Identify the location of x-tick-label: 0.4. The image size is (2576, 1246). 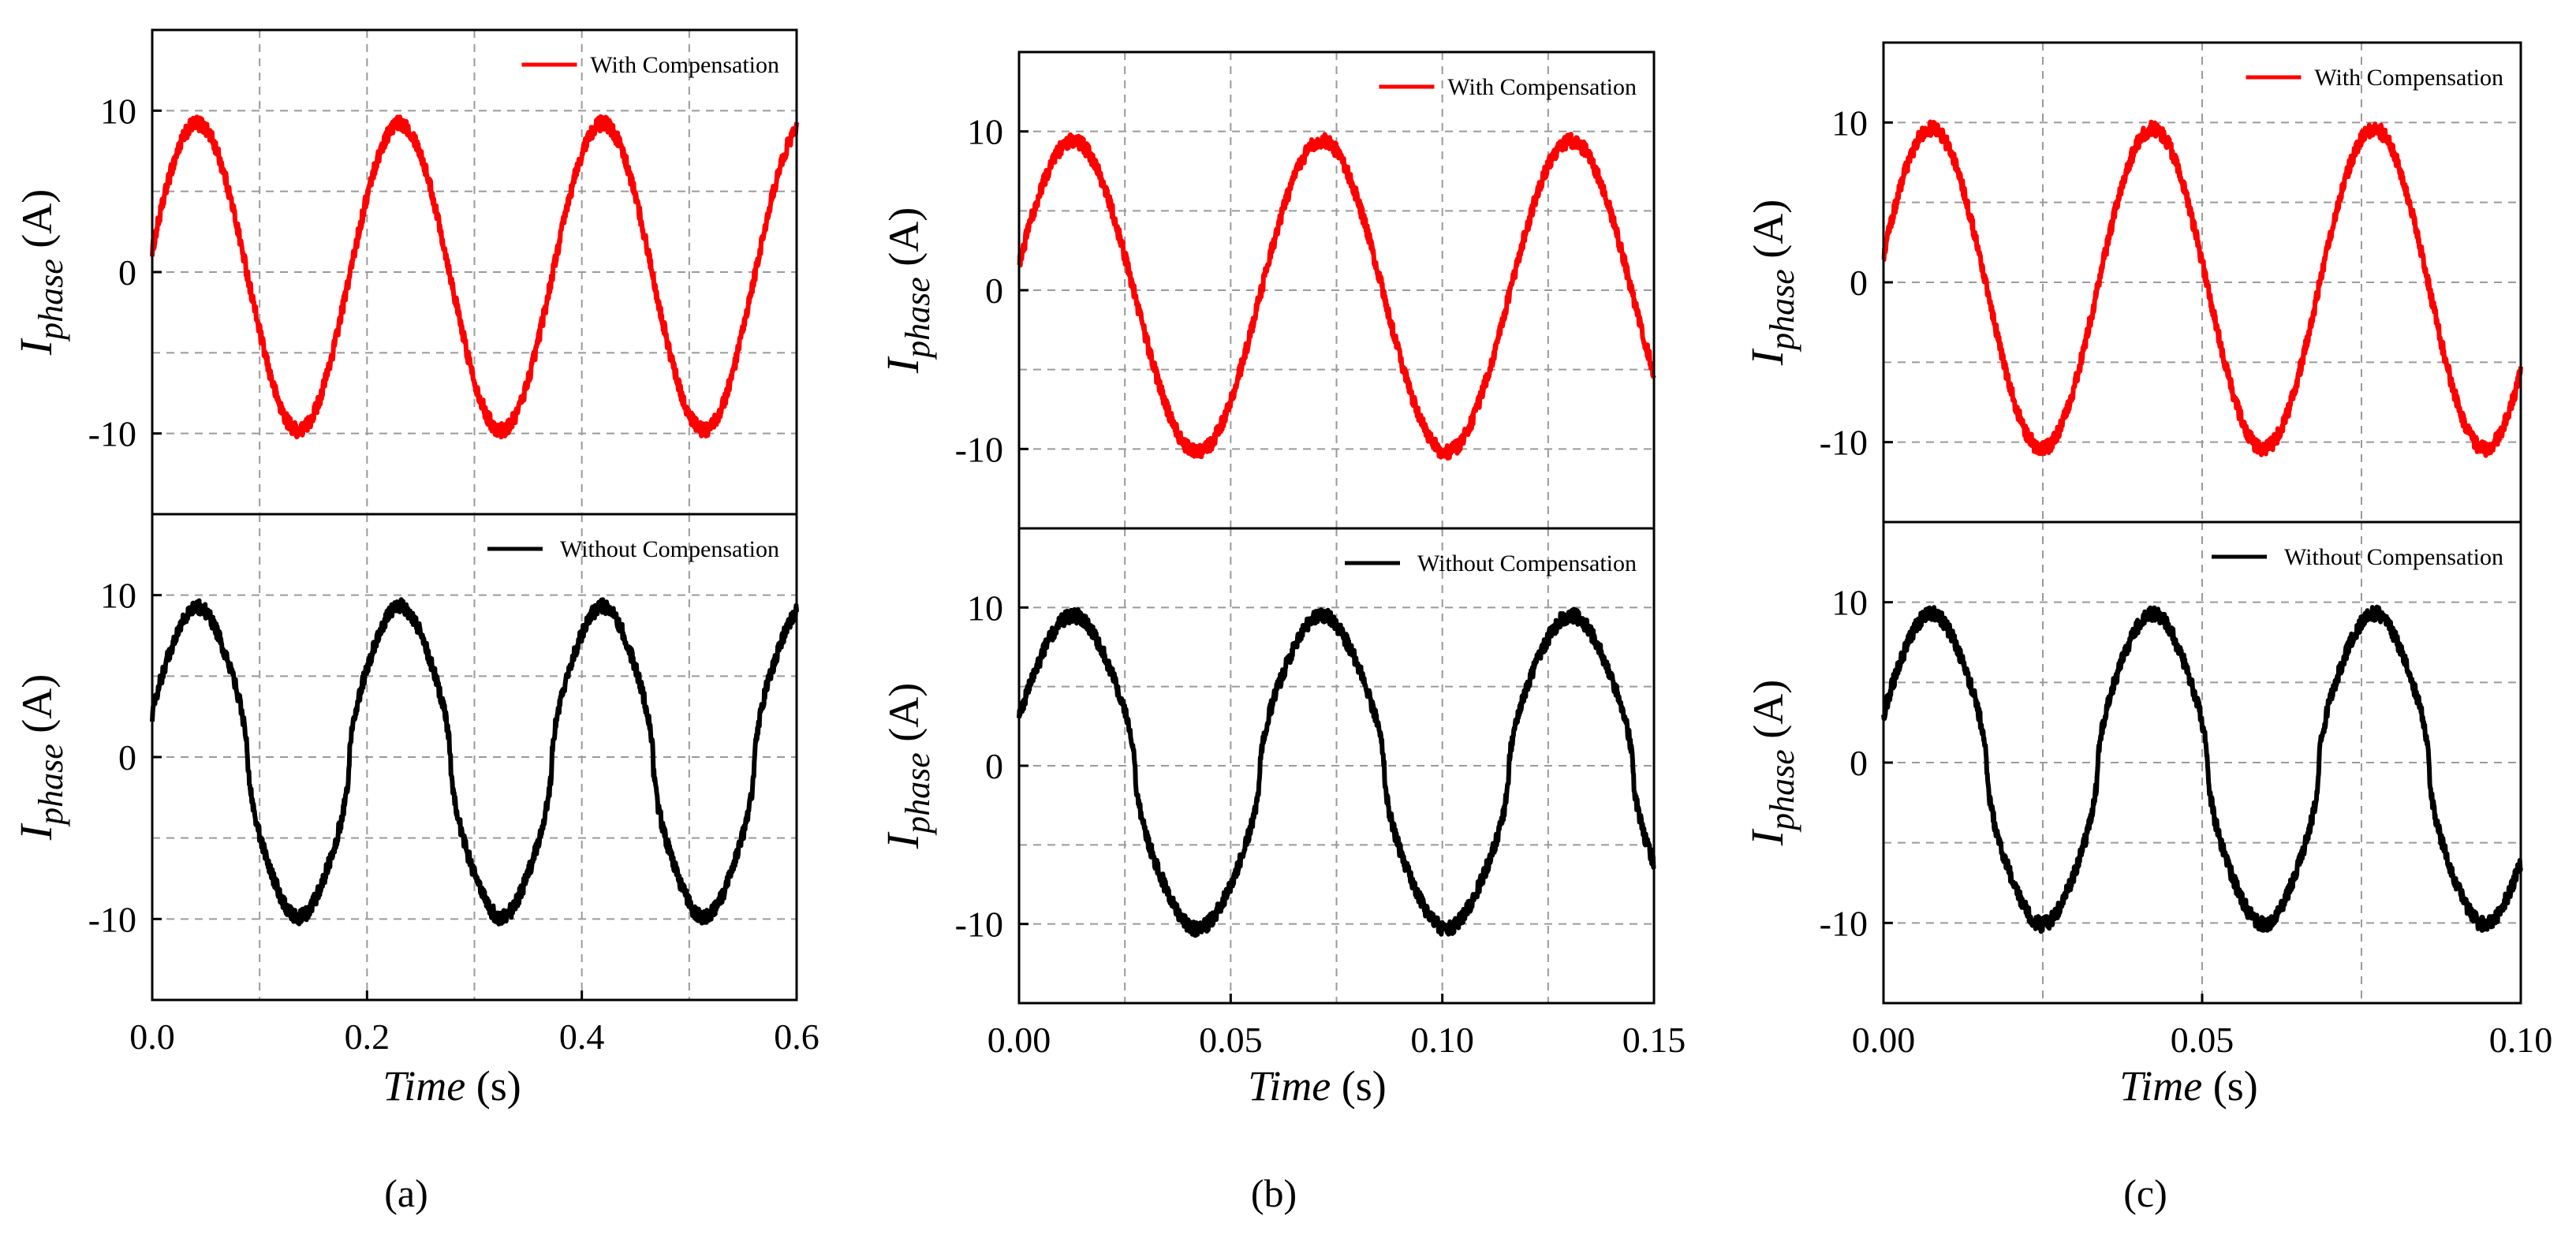
(582, 1037).